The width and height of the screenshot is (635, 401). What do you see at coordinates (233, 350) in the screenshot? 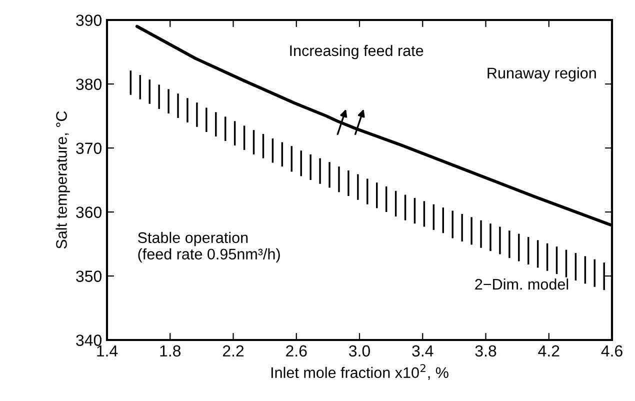
I see `x-tick-label: 2.2` at bounding box center [233, 350].